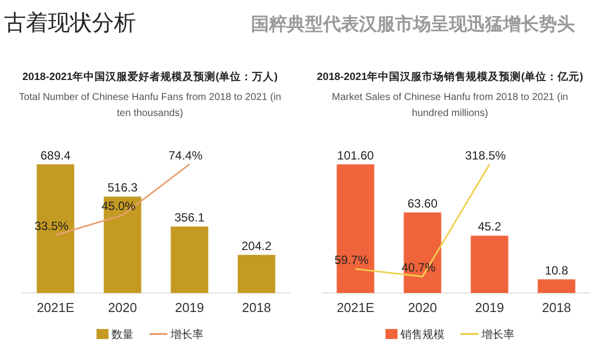  Describe the element at coordinates (55, 155) in the screenshot. I see `data-label: 689.4` at that location.